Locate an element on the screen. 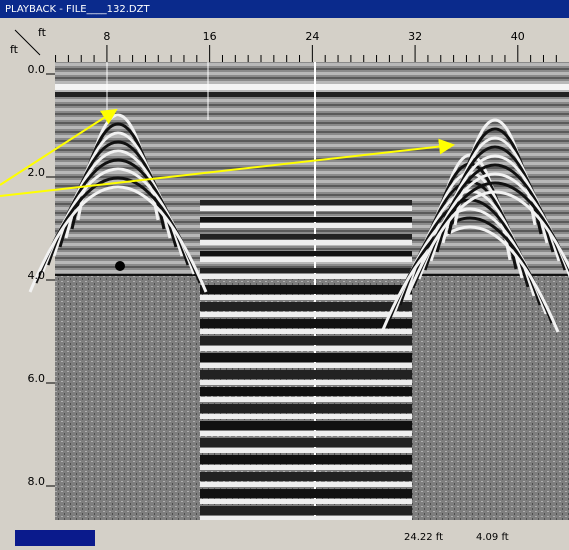  y-tick-label: 2.0 is located at coordinates (37, 172).